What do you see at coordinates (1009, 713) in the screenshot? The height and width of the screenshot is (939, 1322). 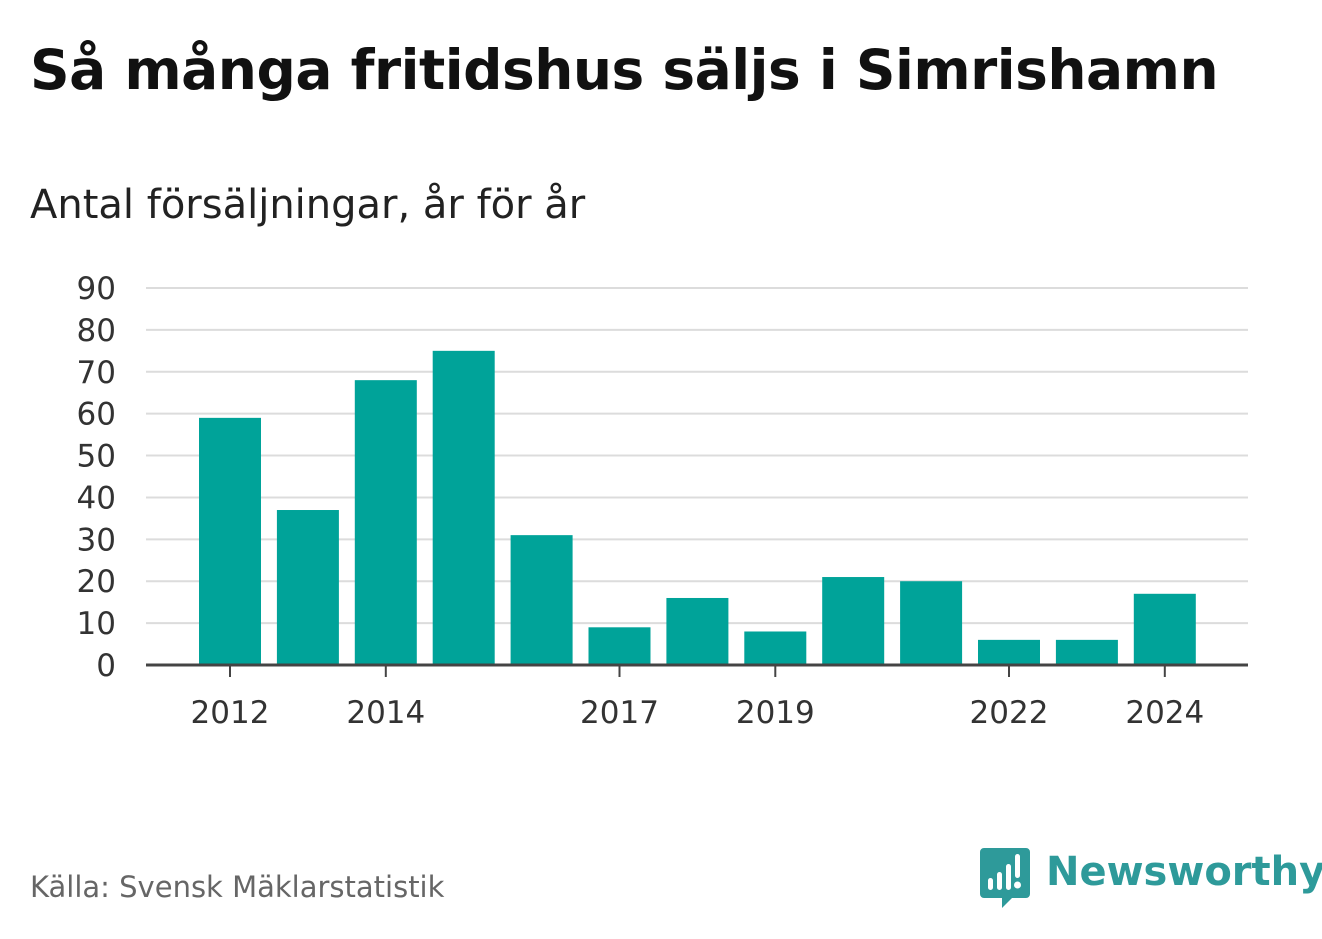 I see `x-tick-label: 2022` at bounding box center [1009, 713].